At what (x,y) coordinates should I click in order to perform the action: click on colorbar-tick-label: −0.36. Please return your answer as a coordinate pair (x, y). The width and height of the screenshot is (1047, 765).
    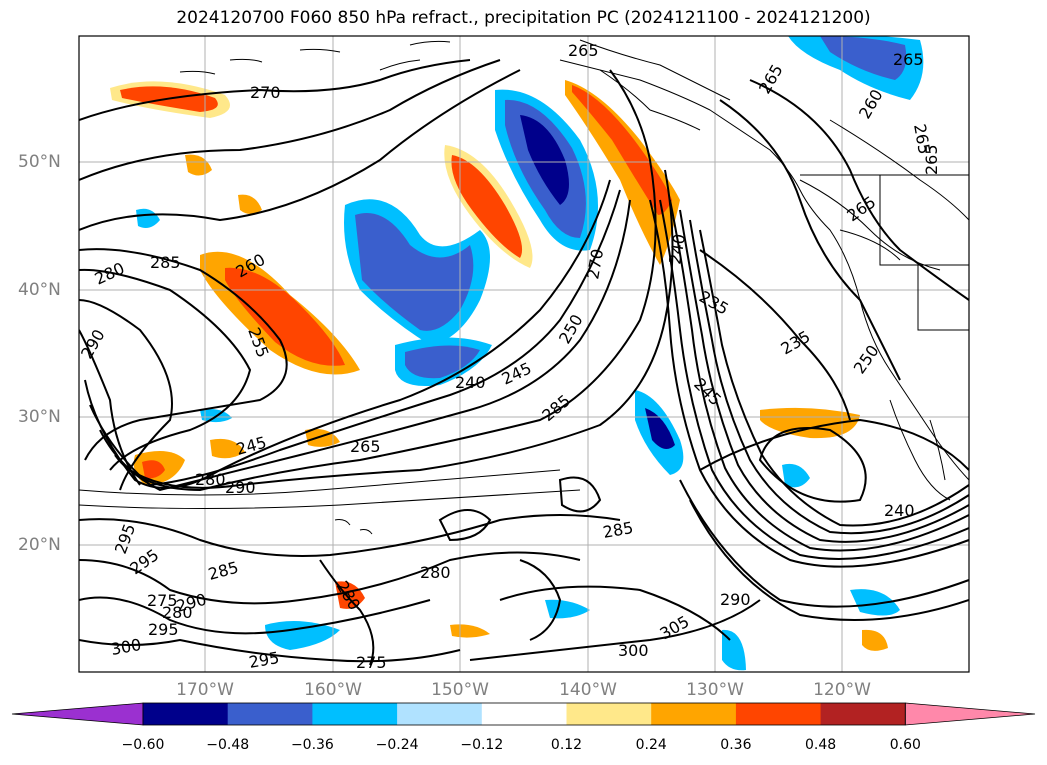
    Looking at the image, I should click on (312, 745).